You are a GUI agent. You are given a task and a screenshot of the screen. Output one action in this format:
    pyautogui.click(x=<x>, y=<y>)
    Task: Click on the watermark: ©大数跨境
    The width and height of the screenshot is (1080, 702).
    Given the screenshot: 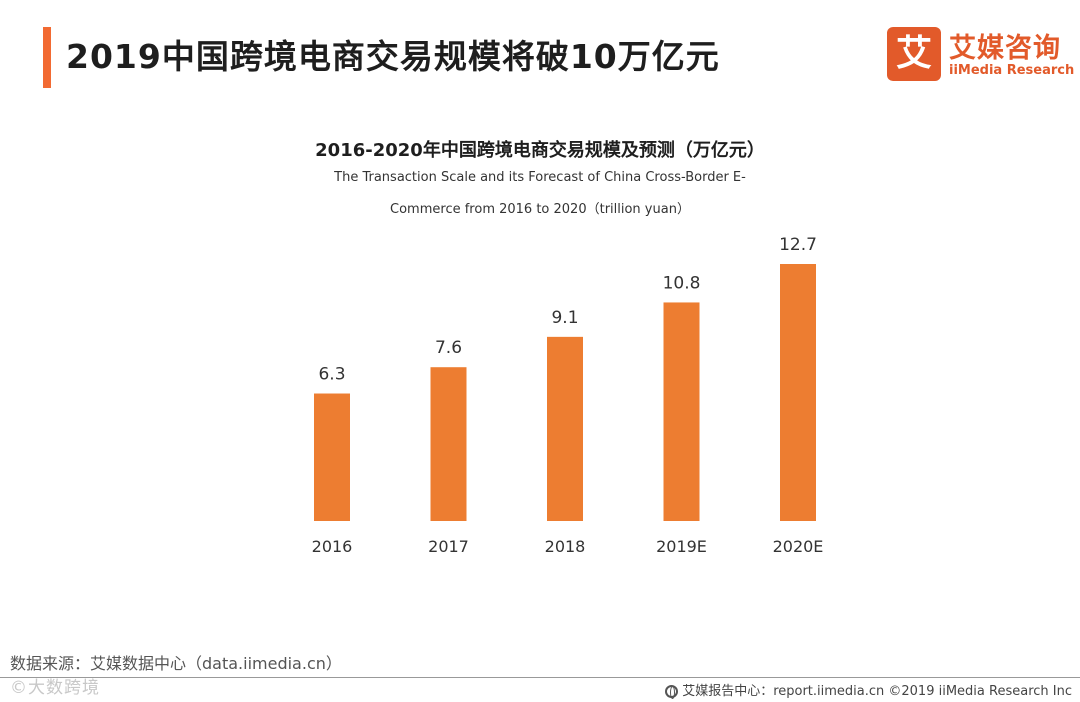 What is the action you would take?
    pyautogui.click(x=55, y=688)
    